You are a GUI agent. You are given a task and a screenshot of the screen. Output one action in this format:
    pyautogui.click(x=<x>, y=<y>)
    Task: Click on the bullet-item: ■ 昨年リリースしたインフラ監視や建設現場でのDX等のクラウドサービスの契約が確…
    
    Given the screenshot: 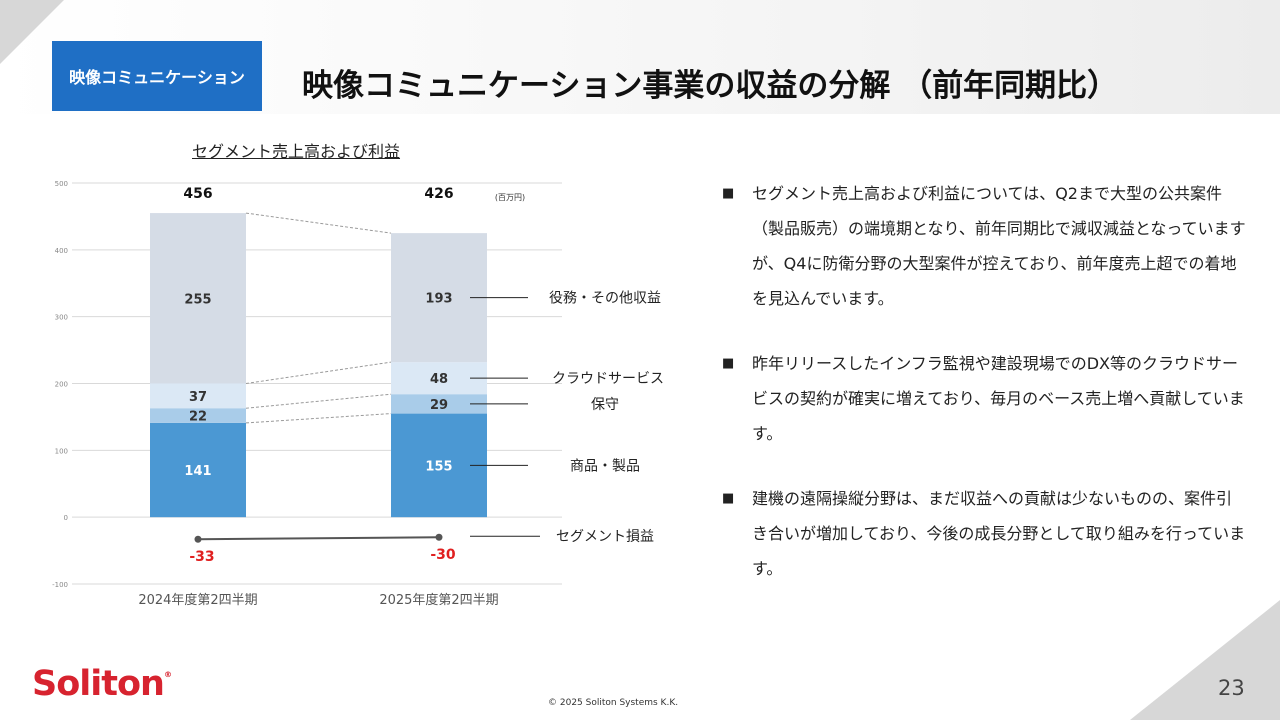 What is the action you would take?
    pyautogui.click(x=987, y=398)
    